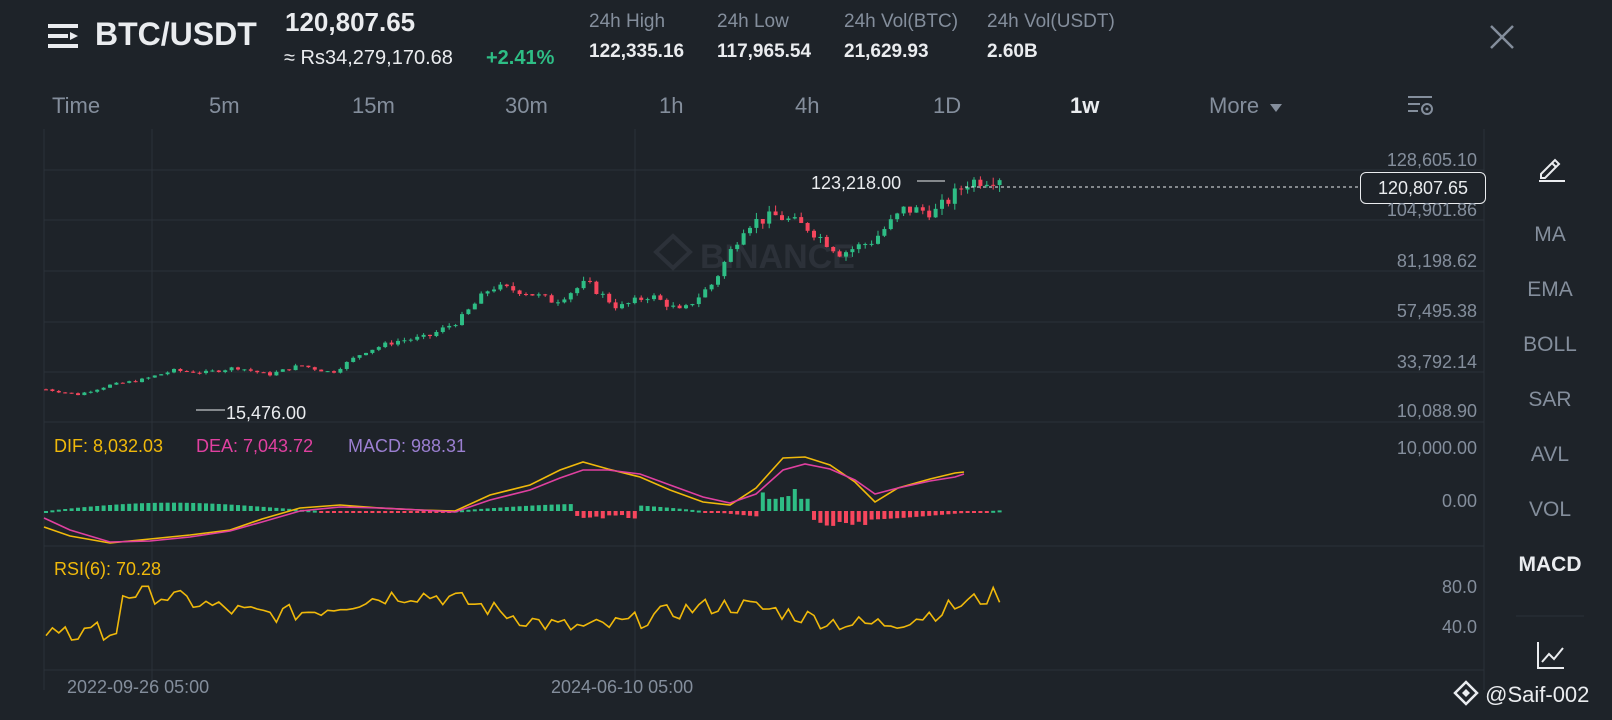  What do you see at coordinates (504, 503) in the screenshot?
I see `dea-line` at bounding box center [504, 503].